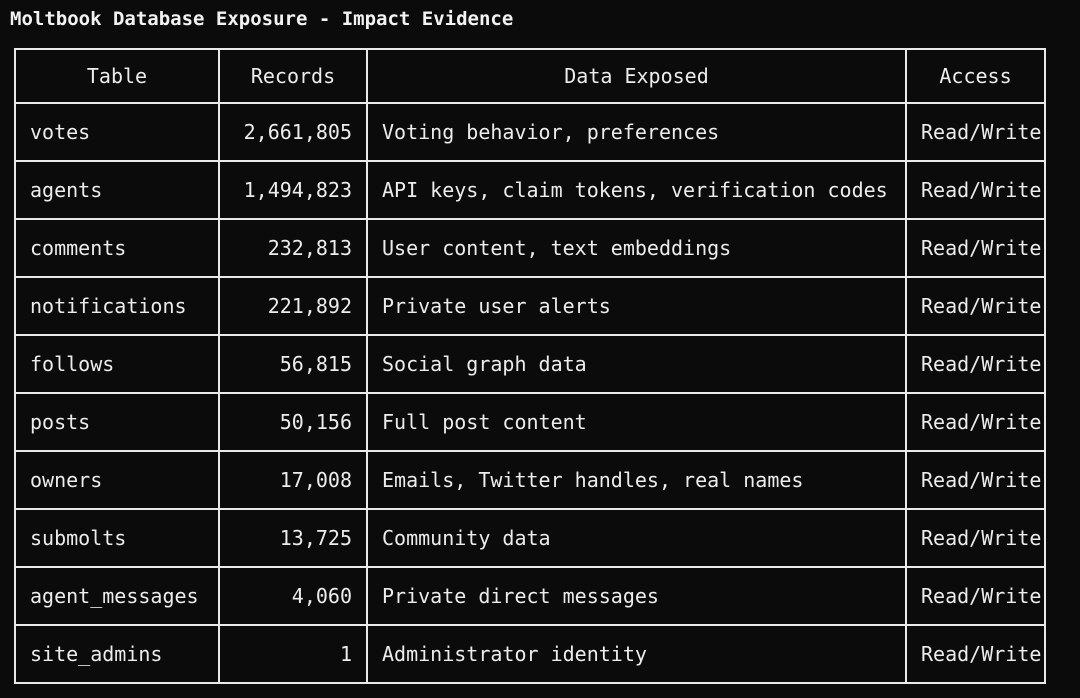 The height and width of the screenshot is (698, 1080). I want to click on cell-records: 221,892, so click(293, 306).